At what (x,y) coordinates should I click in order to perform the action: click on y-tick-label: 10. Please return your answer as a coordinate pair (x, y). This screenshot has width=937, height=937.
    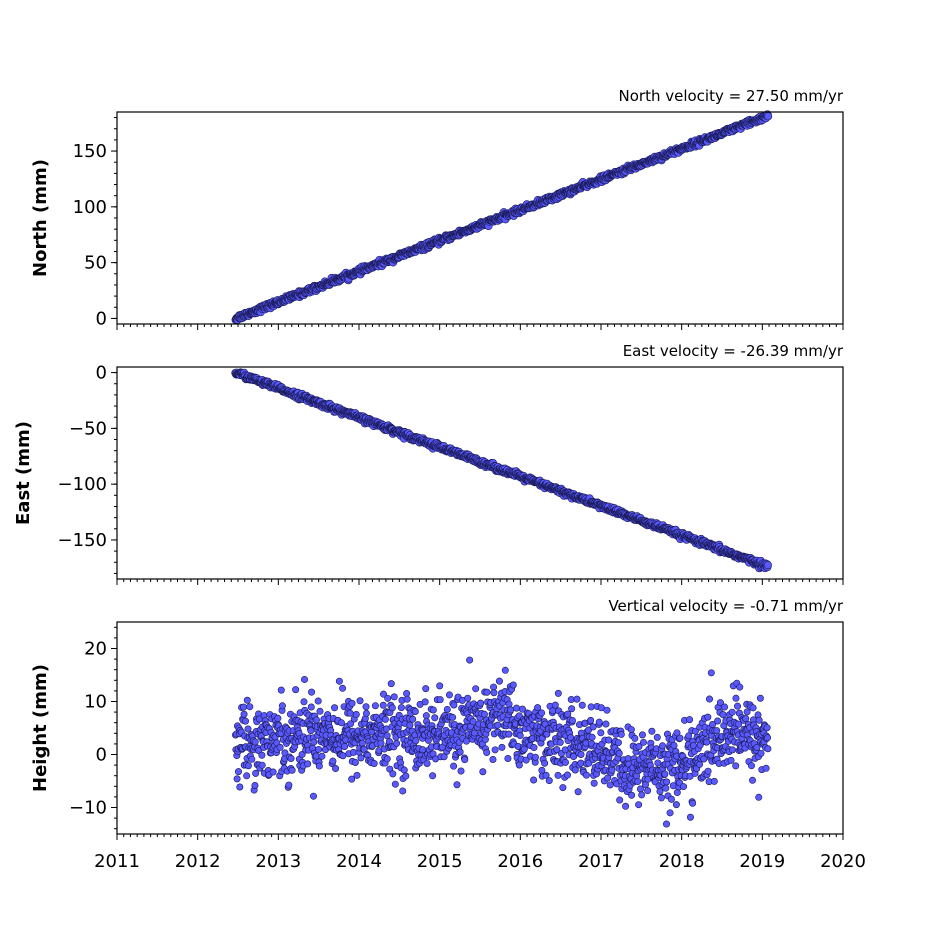
    Looking at the image, I should click on (95, 702).